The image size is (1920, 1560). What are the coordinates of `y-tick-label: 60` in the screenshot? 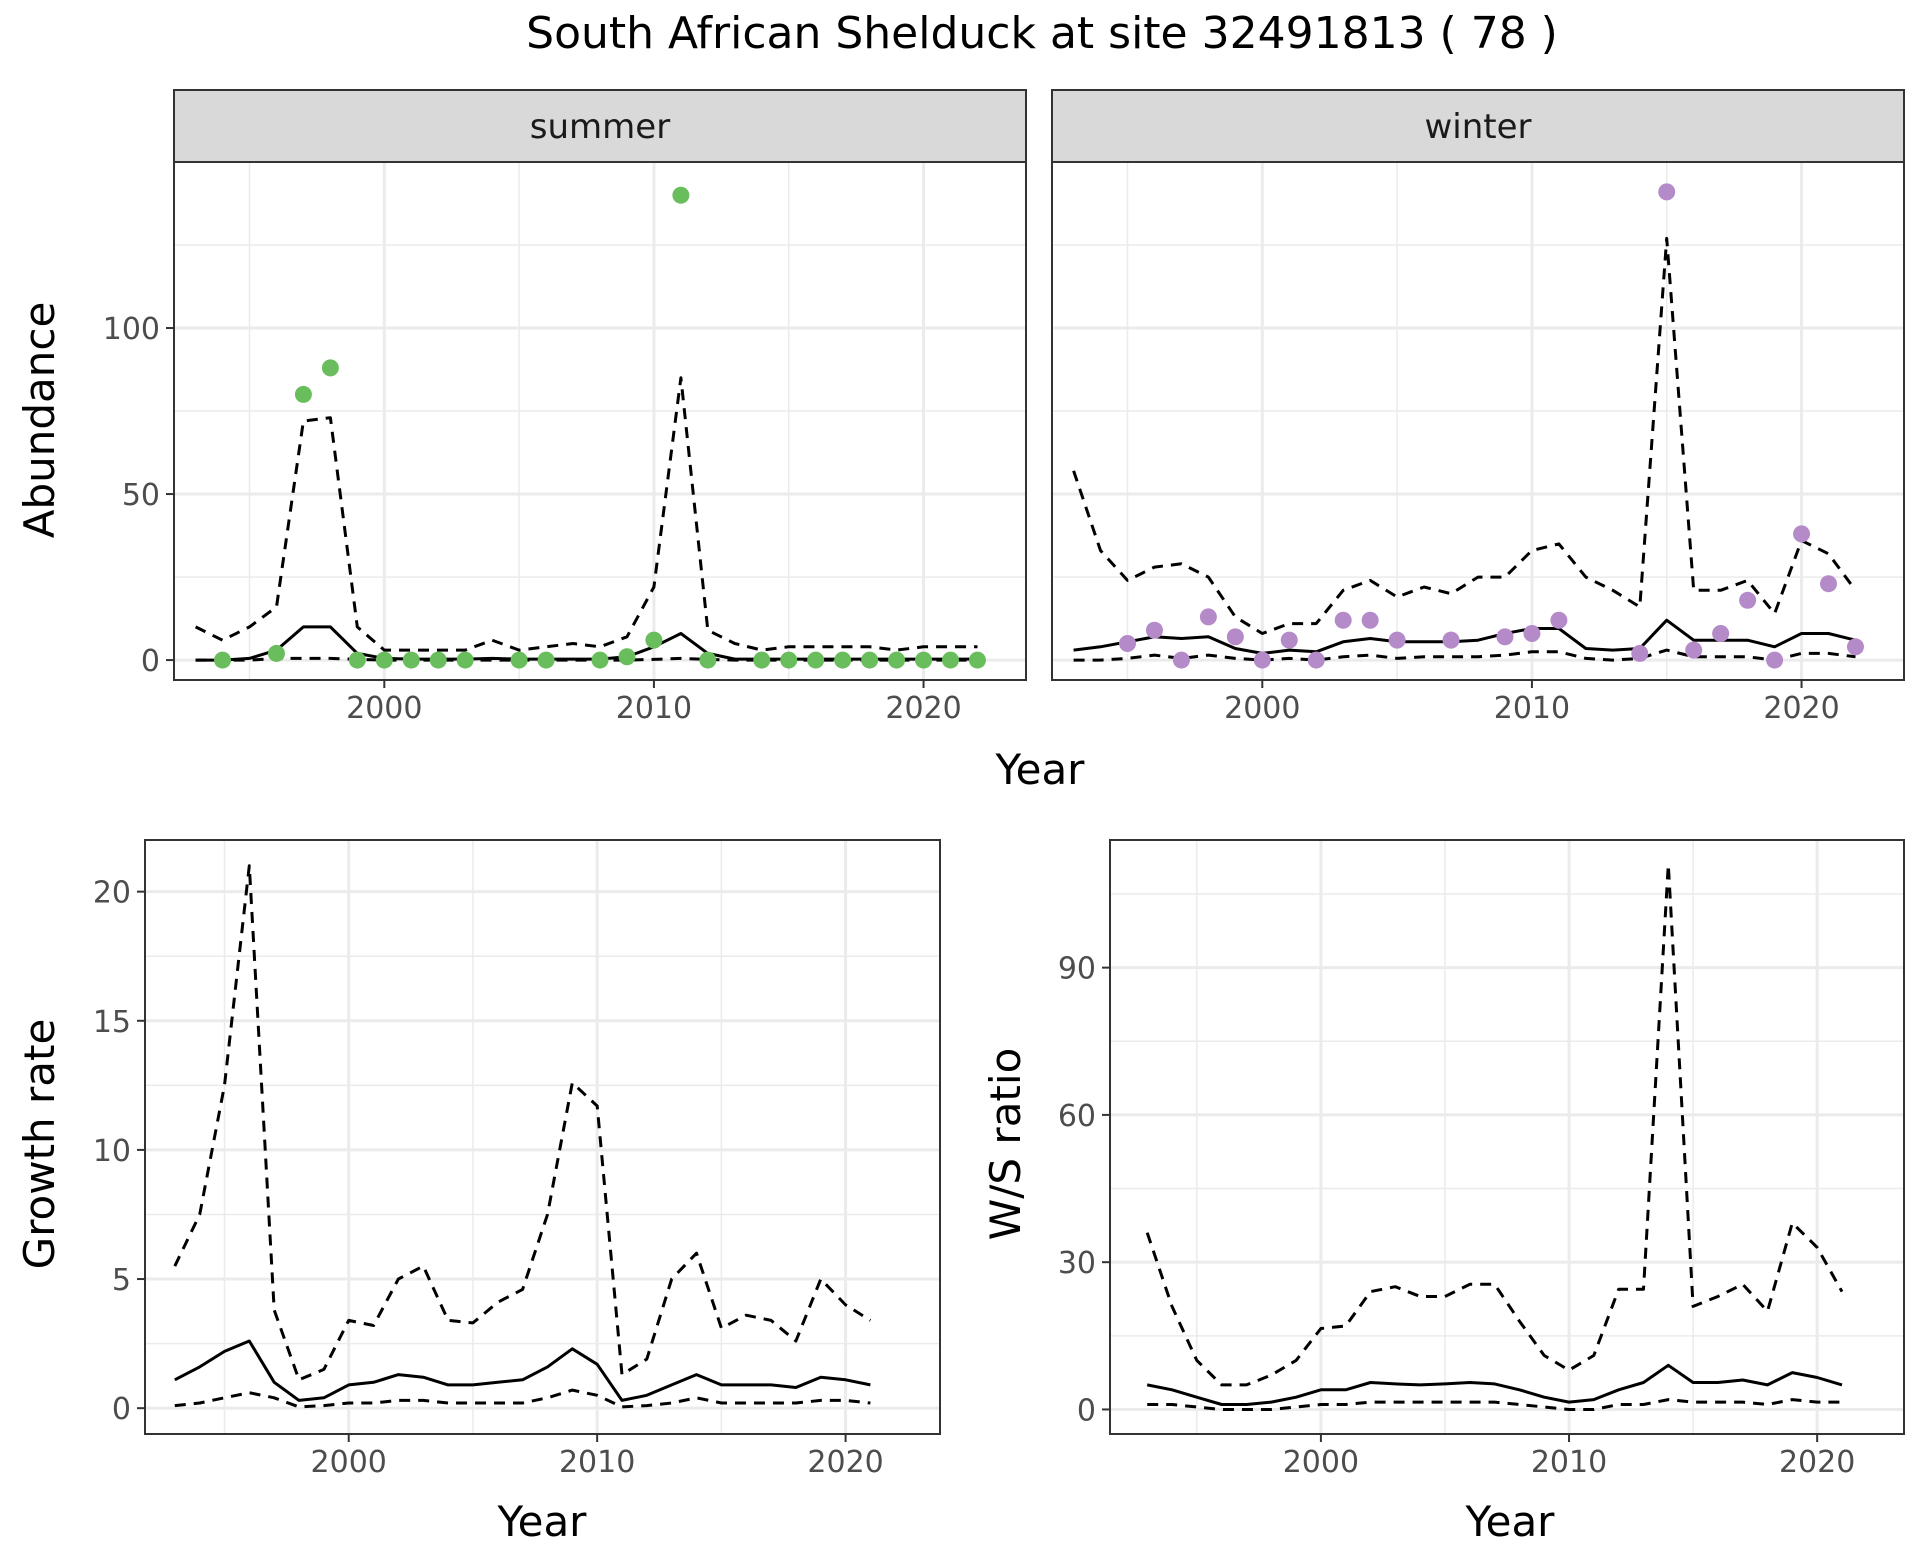 It's located at (1077, 1116).